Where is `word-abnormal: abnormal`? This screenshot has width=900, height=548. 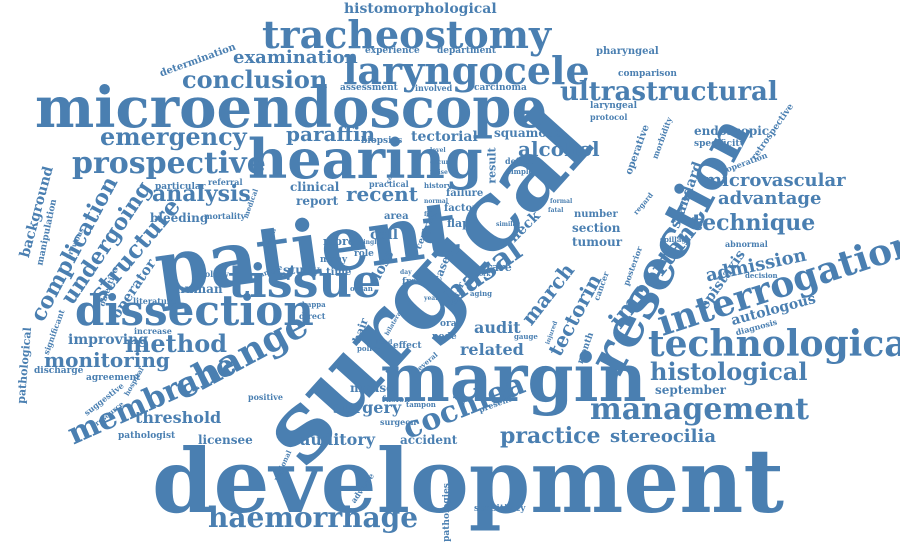 word-abnormal: abnormal is located at coordinates (746, 244).